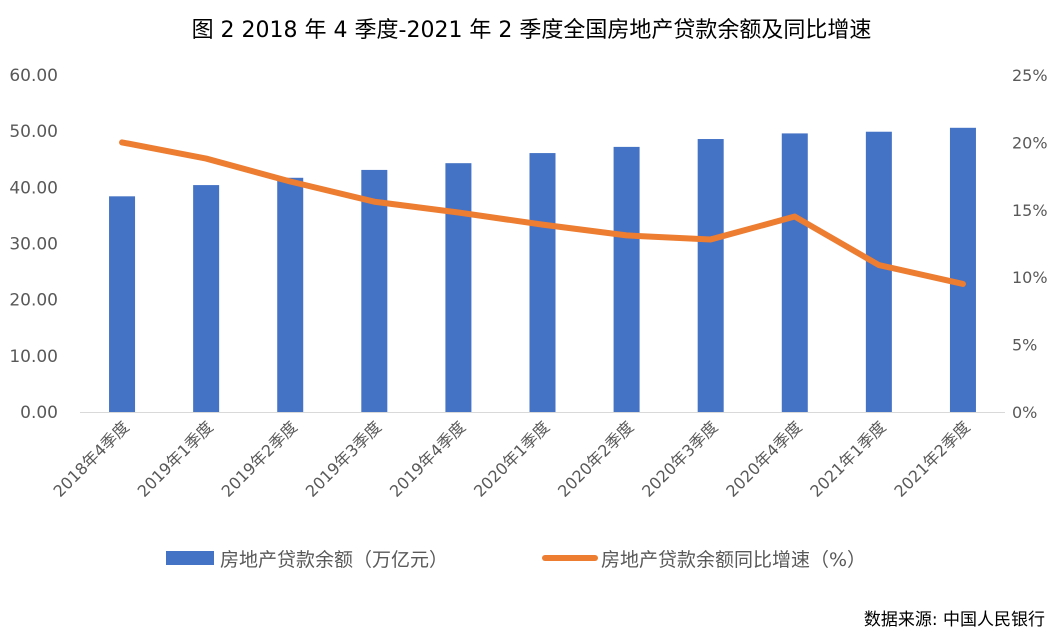  What do you see at coordinates (847, 458) in the screenshot?
I see `x-axis-tick-label: 2021年1季度` at bounding box center [847, 458].